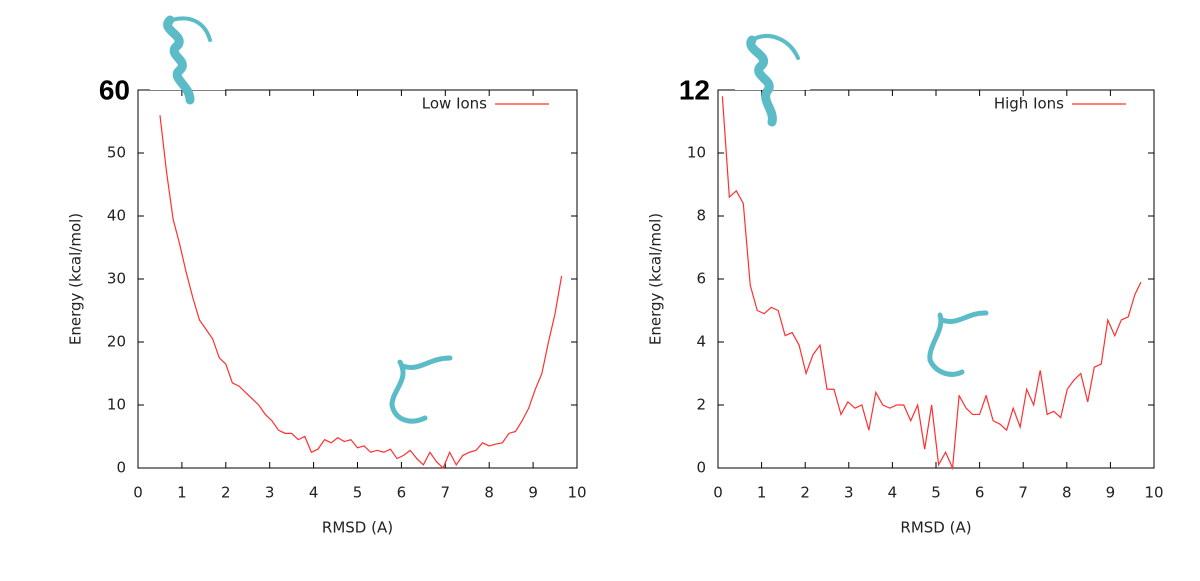 The height and width of the screenshot is (581, 1200). I want to click on protein-helix-left, so click(187, 57).